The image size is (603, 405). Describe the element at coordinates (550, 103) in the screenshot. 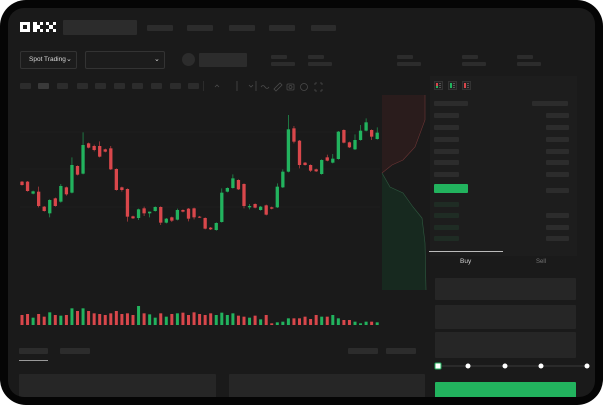

I see `orderbook-header-amount` at that location.